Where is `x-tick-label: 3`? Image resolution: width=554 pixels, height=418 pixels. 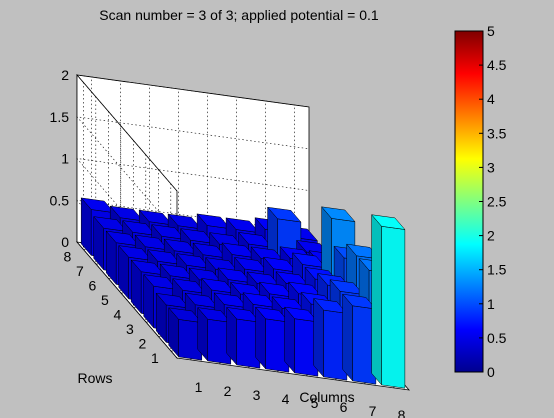 x-tick-label: 3 is located at coordinates (257, 395).